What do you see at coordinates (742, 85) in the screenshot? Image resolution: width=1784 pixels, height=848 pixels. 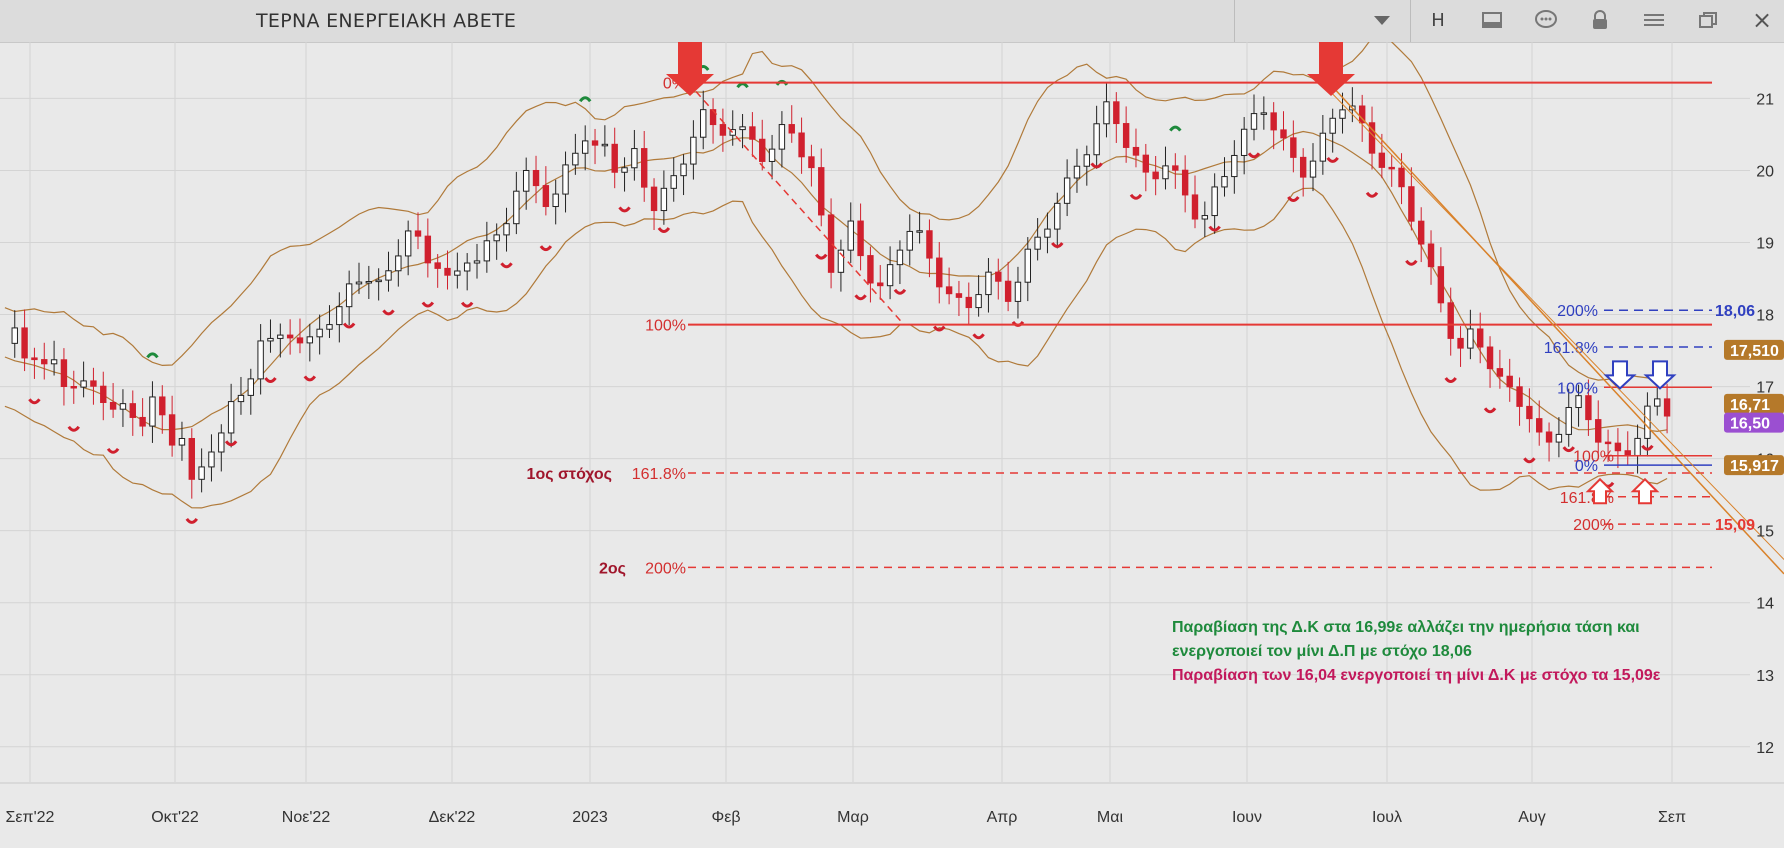 I see `bullish-marker` at bounding box center [742, 85].